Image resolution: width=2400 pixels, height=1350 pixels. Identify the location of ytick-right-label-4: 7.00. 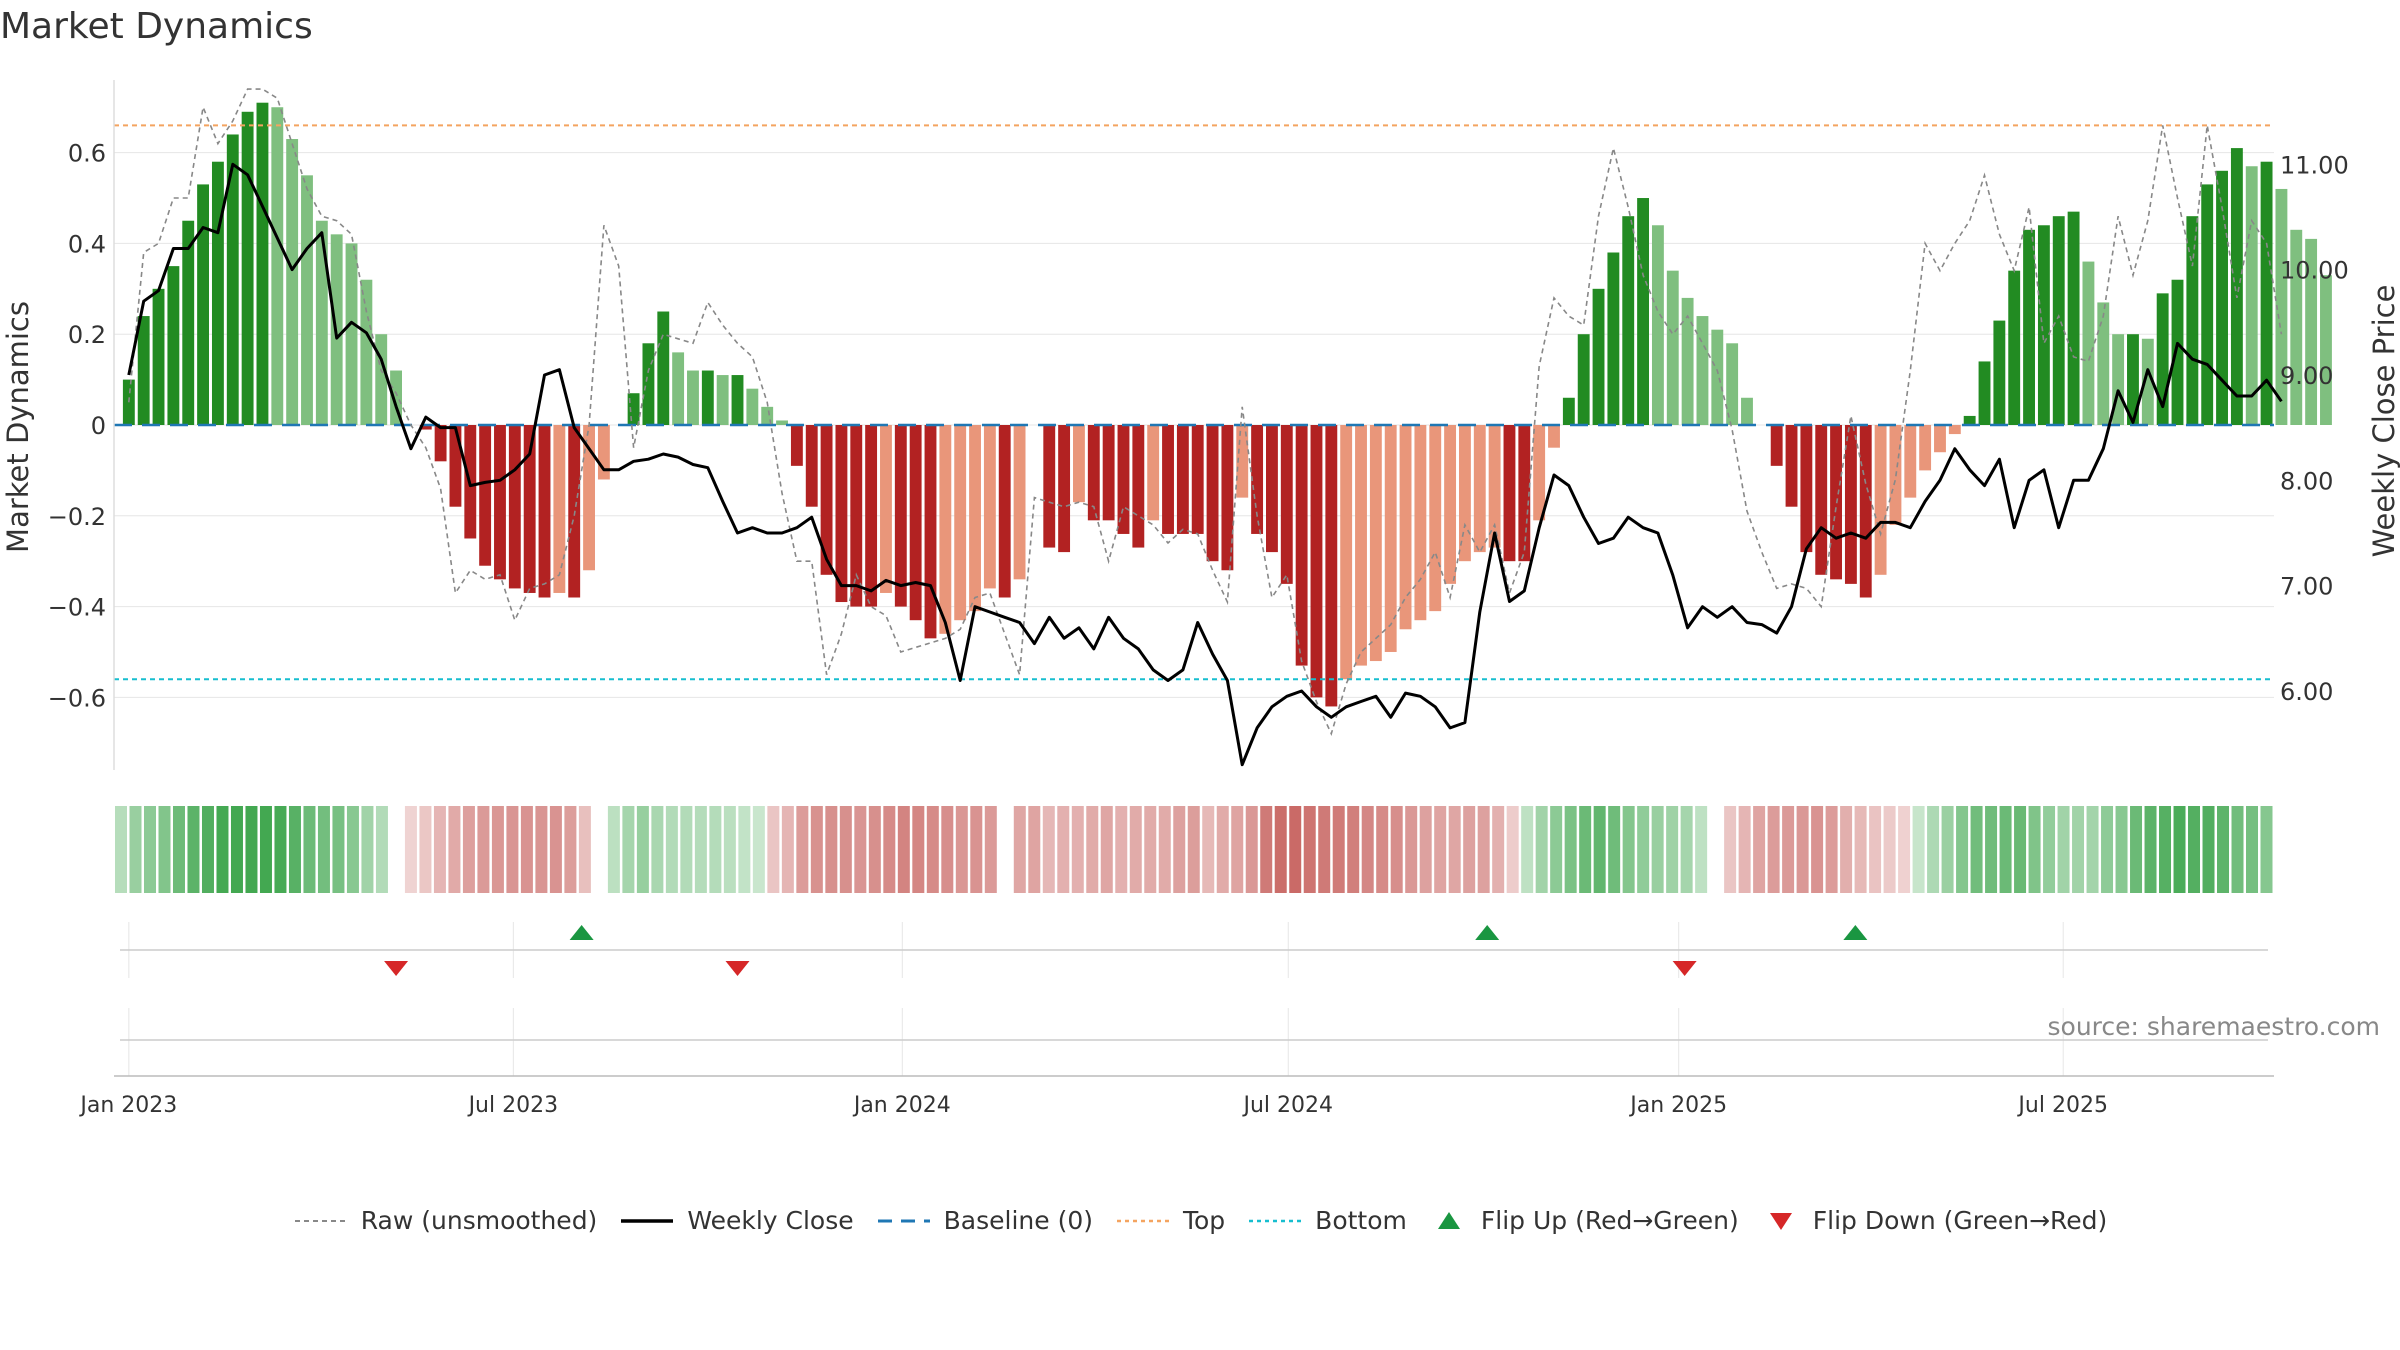
(2306, 587).